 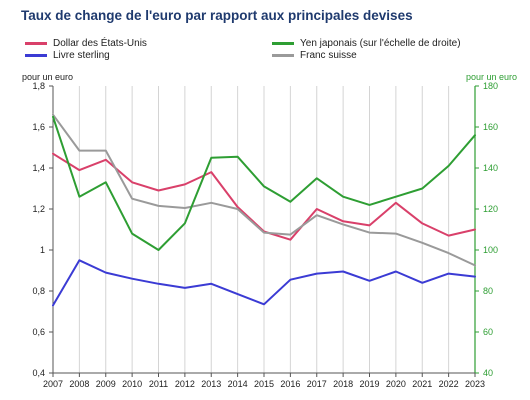 What do you see at coordinates (238, 384) in the screenshot?
I see `x-tick-label-2014: 2014` at bounding box center [238, 384].